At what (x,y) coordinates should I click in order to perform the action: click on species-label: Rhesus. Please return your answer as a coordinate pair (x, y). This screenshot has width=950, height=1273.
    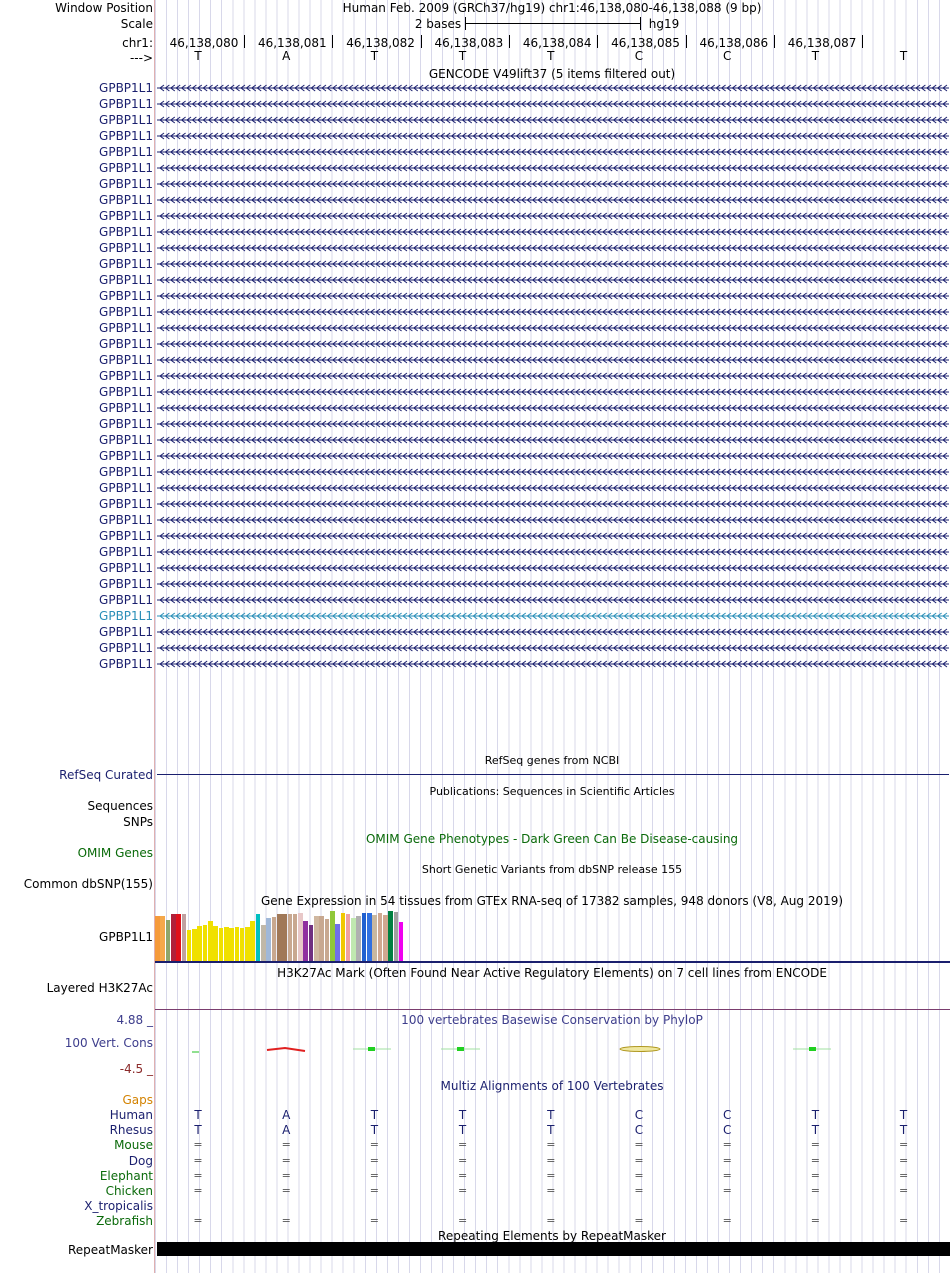
    Looking at the image, I should click on (131, 1130).